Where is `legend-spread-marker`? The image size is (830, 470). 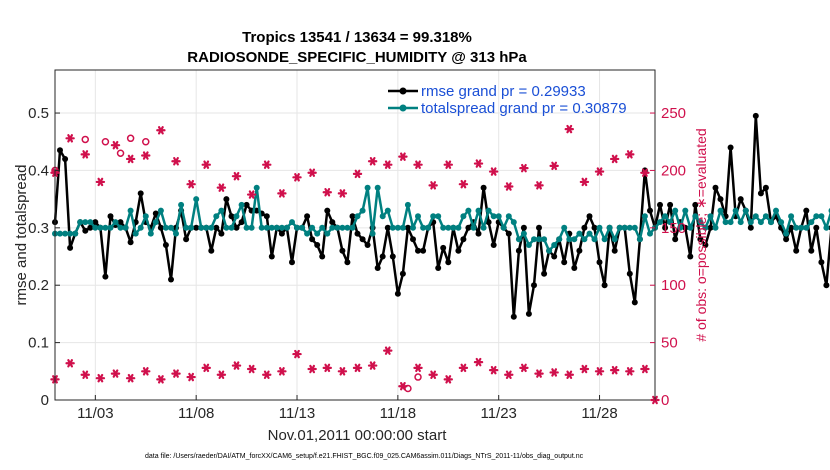
legend-spread-marker is located at coordinates (403, 108).